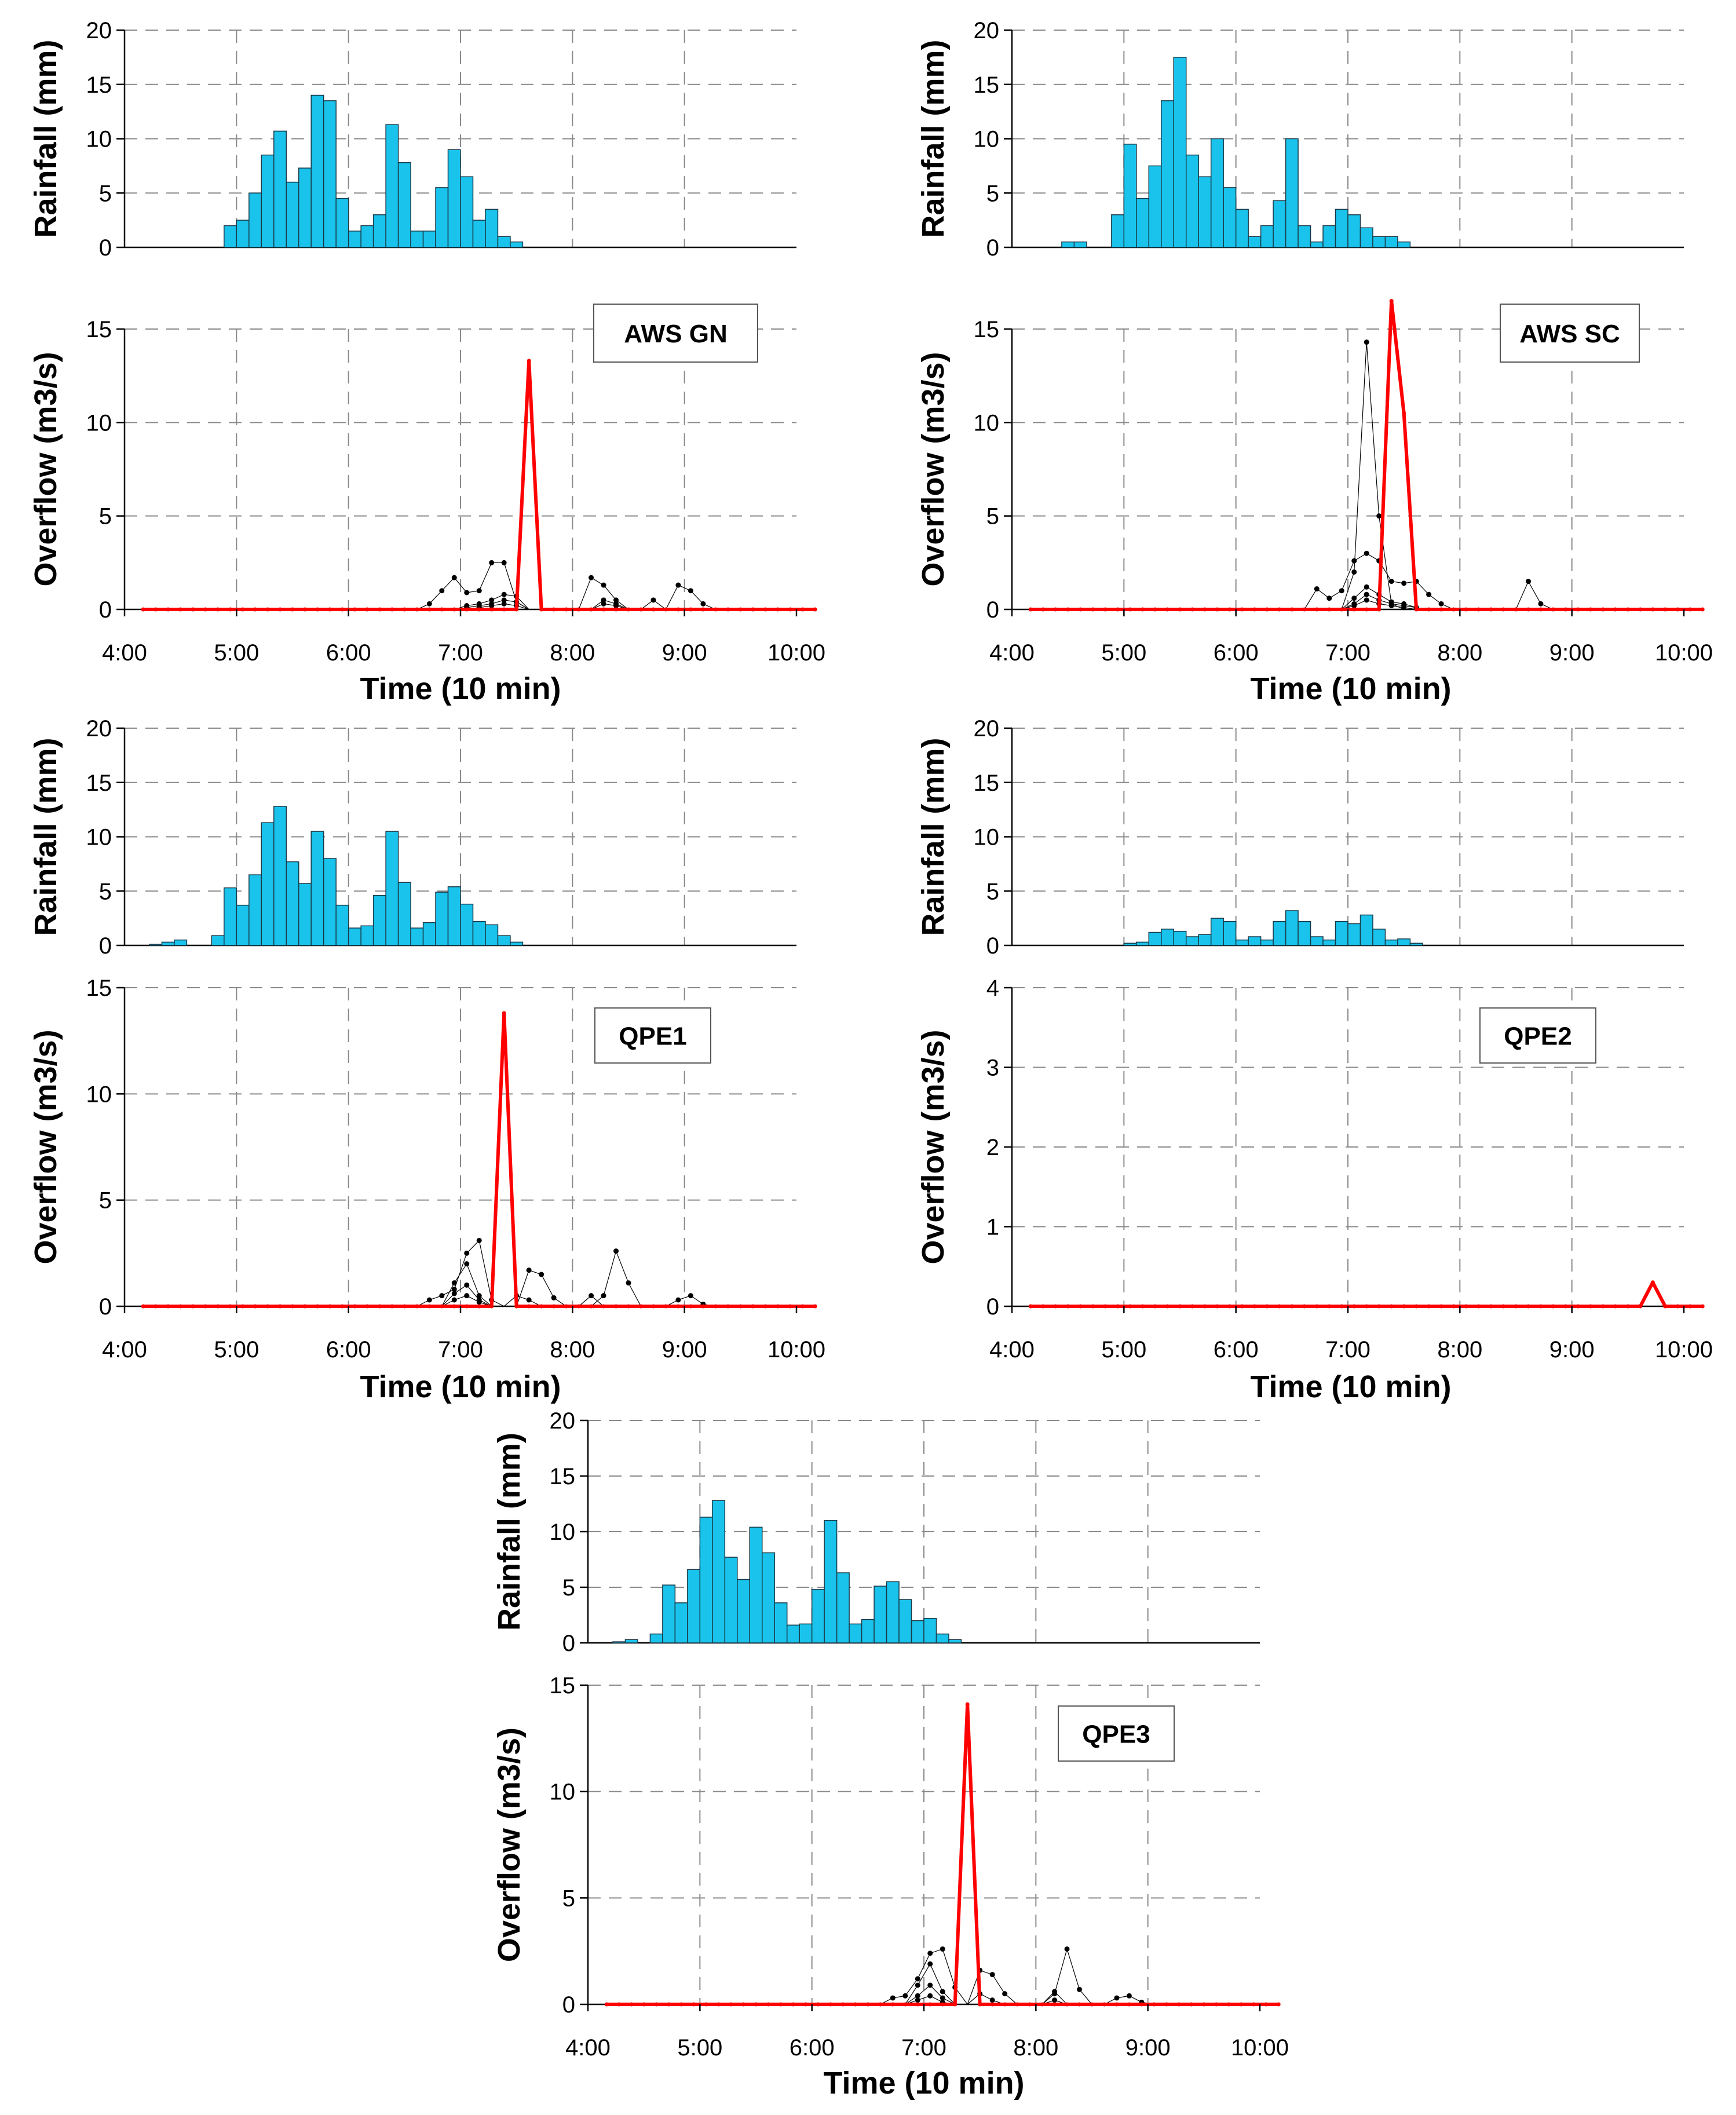 This screenshot has height=2115, width=1736. What do you see at coordinates (106, 516) in the screenshot?
I see `overflow-ytick-label: 5` at bounding box center [106, 516].